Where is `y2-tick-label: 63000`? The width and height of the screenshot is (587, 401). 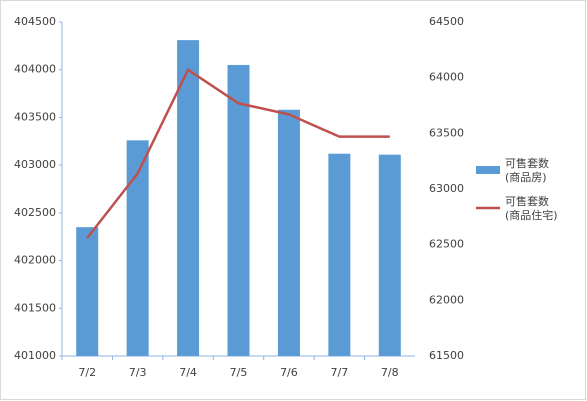
y2-tick-label: 63000 is located at coordinates (446, 188).